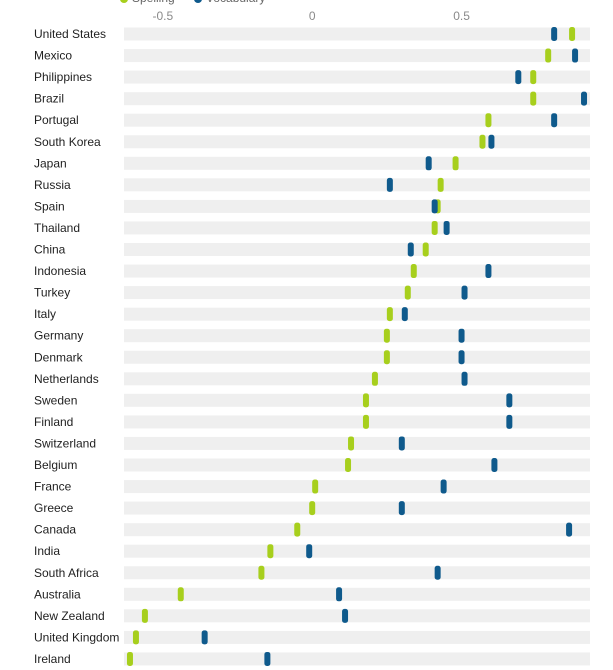 The image size is (613, 670). What do you see at coordinates (198, 1) in the screenshot?
I see `legend-marker-vocabulary` at bounding box center [198, 1].